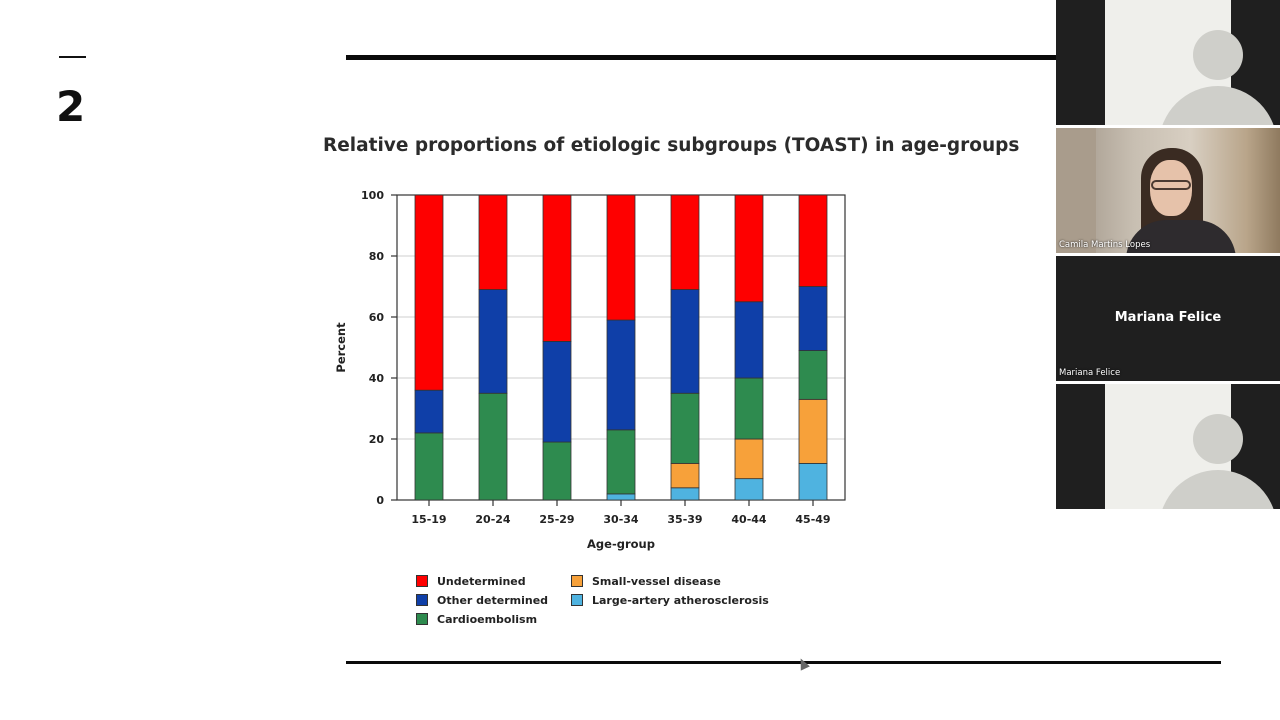 Image resolution: width=1280 pixels, height=720 pixels. What do you see at coordinates (621, 519) in the screenshot?
I see `x-tick-label: 30-34` at bounding box center [621, 519].